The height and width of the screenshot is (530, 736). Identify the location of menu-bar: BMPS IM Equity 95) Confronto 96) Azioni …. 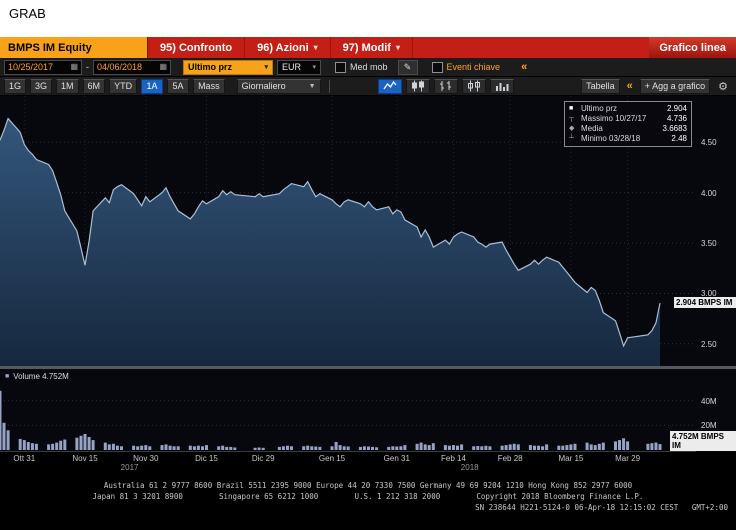
(368, 47).